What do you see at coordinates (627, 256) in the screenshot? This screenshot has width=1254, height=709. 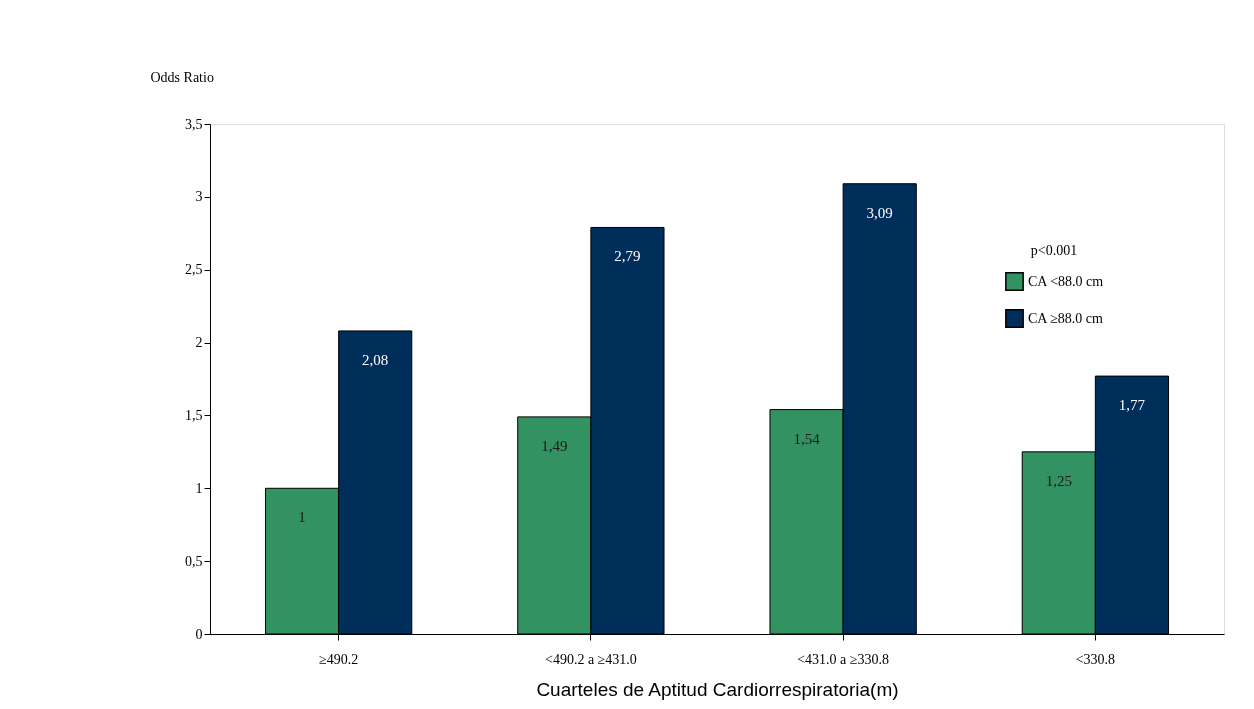 I see `data-label: 2,79` at bounding box center [627, 256].